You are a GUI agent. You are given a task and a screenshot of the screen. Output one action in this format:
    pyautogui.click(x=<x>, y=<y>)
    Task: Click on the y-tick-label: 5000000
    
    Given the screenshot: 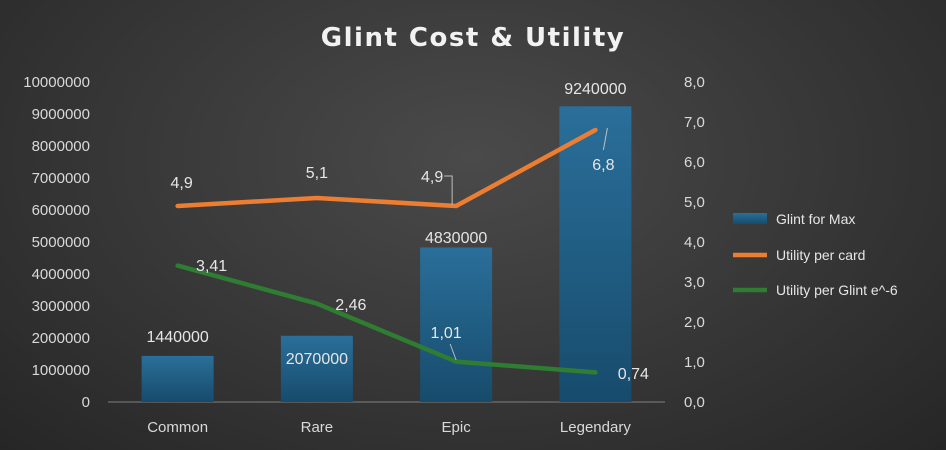 What is the action you would take?
    pyautogui.click(x=61, y=242)
    